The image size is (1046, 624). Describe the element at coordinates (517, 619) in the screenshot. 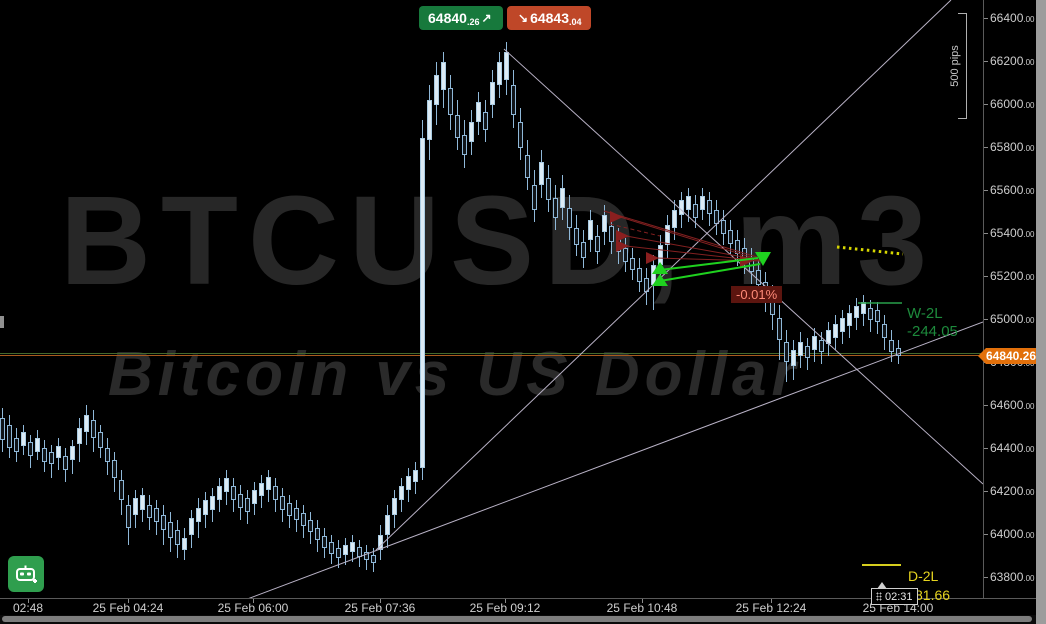

I see `scrollbar-thumb` at that location.